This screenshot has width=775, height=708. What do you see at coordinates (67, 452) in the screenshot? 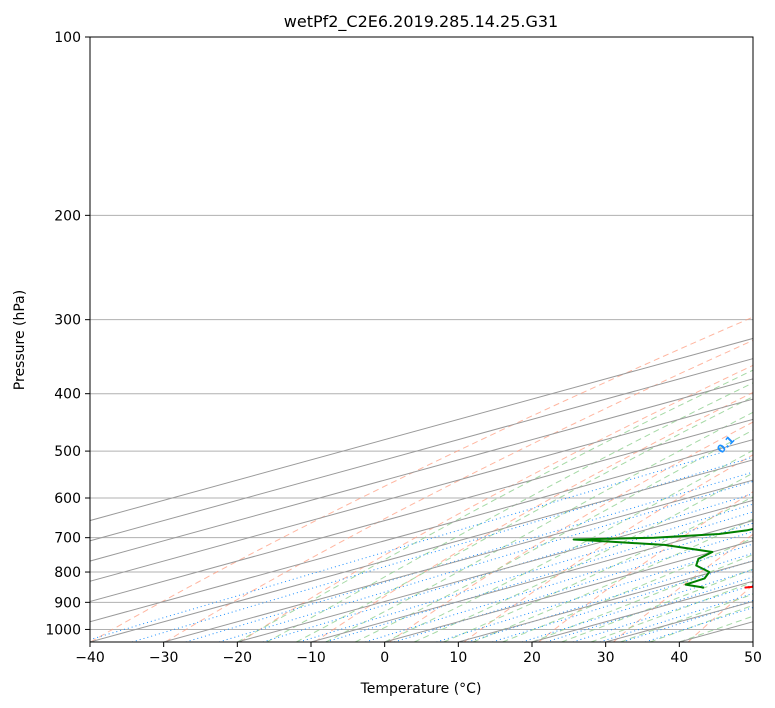
I see `y-tick-label: 500` at bounding box center [67, 452].